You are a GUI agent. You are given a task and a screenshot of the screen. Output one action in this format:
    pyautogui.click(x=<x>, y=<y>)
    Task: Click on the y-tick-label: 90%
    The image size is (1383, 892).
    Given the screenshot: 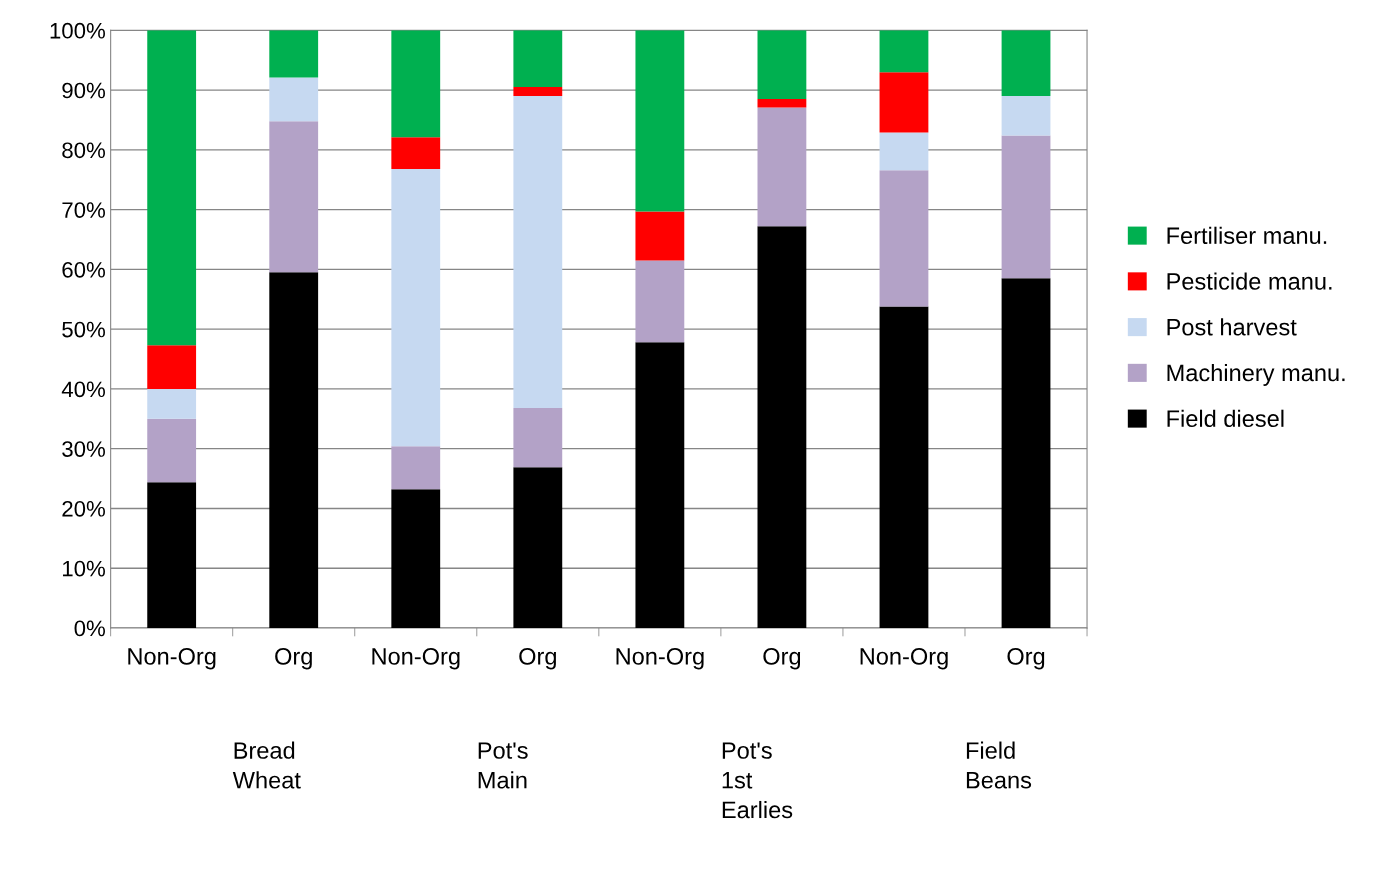 What is the action you would take?
    pyautogui.click(x=83, y=90)
    